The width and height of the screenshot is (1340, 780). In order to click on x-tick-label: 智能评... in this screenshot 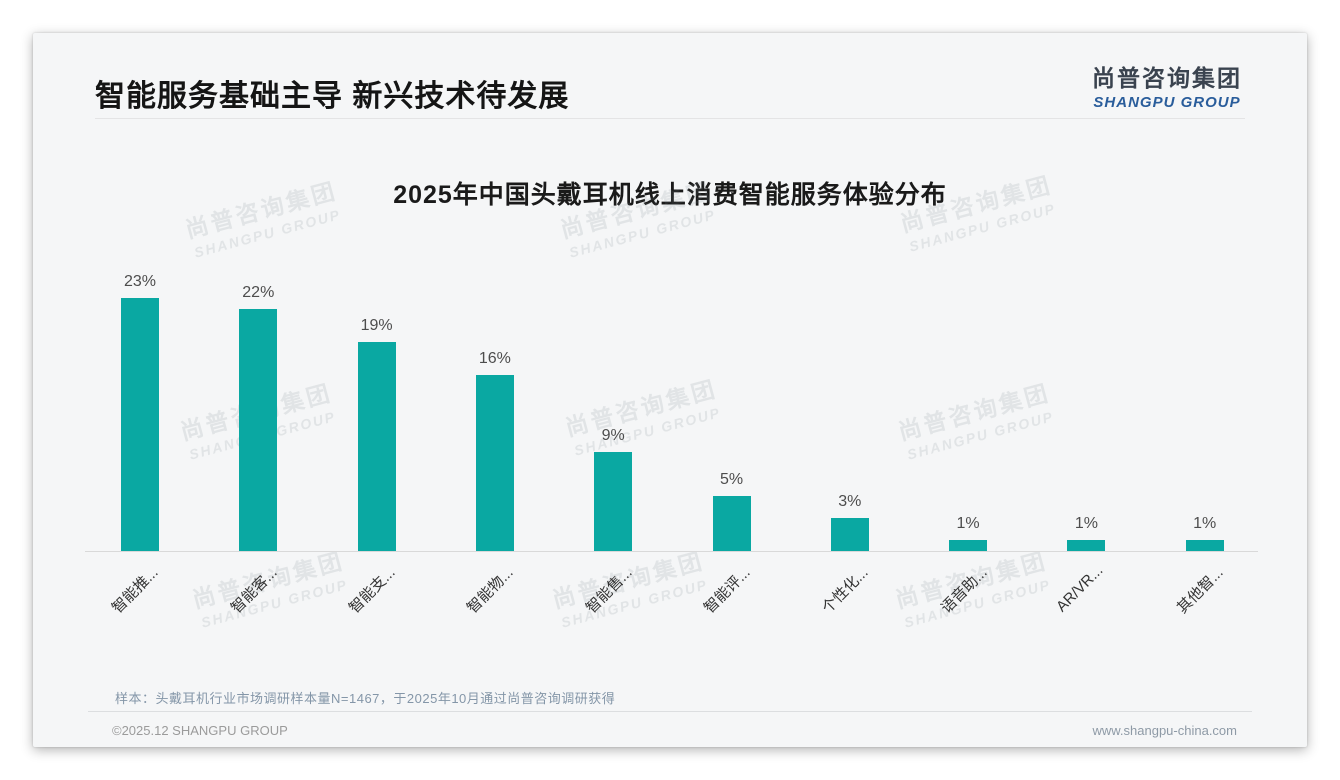, I will do `click(727, 590)`.